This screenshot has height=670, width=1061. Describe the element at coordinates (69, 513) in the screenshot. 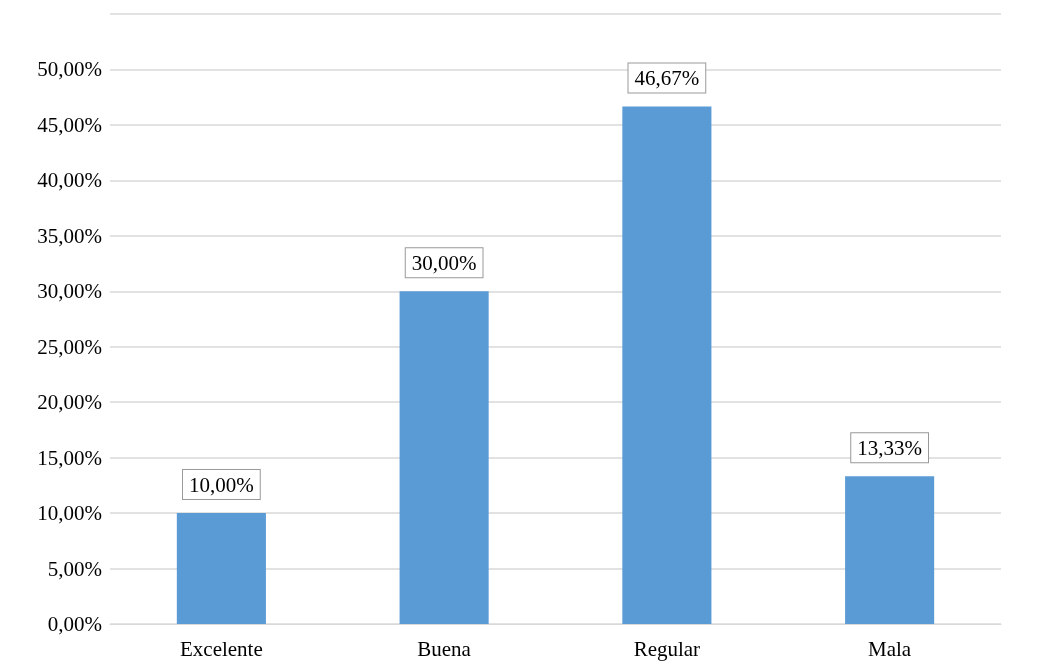

I see `y-tick-label: 10,00%` at that location.